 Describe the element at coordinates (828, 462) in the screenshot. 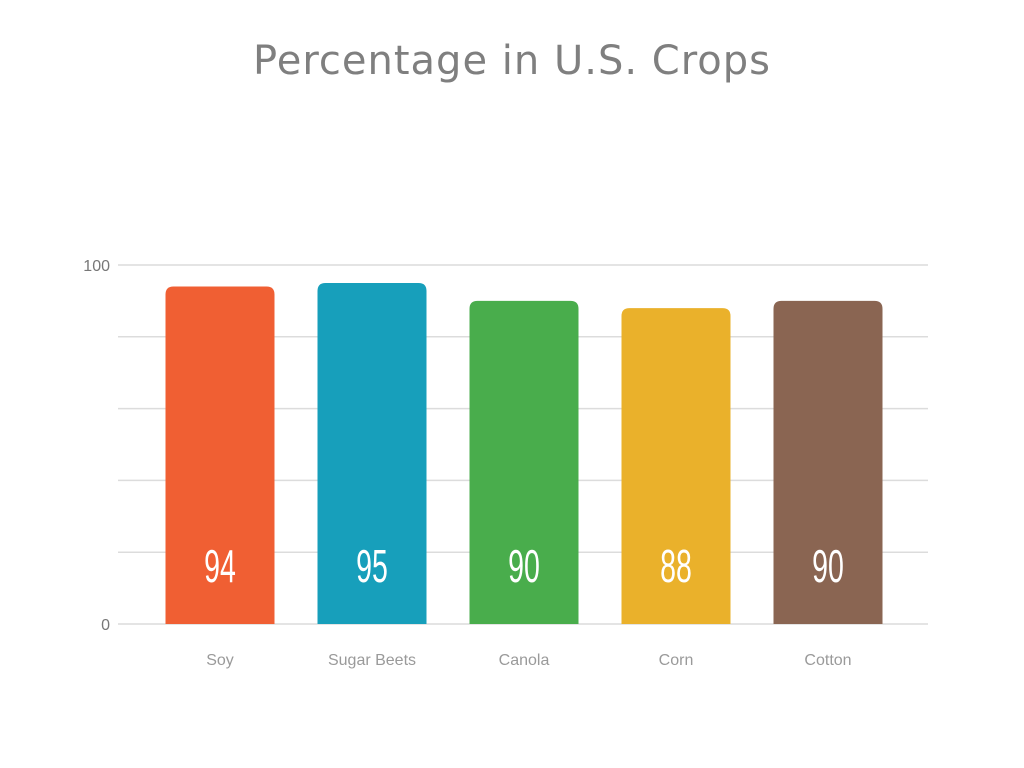

I see `bar-cotton` at that location.